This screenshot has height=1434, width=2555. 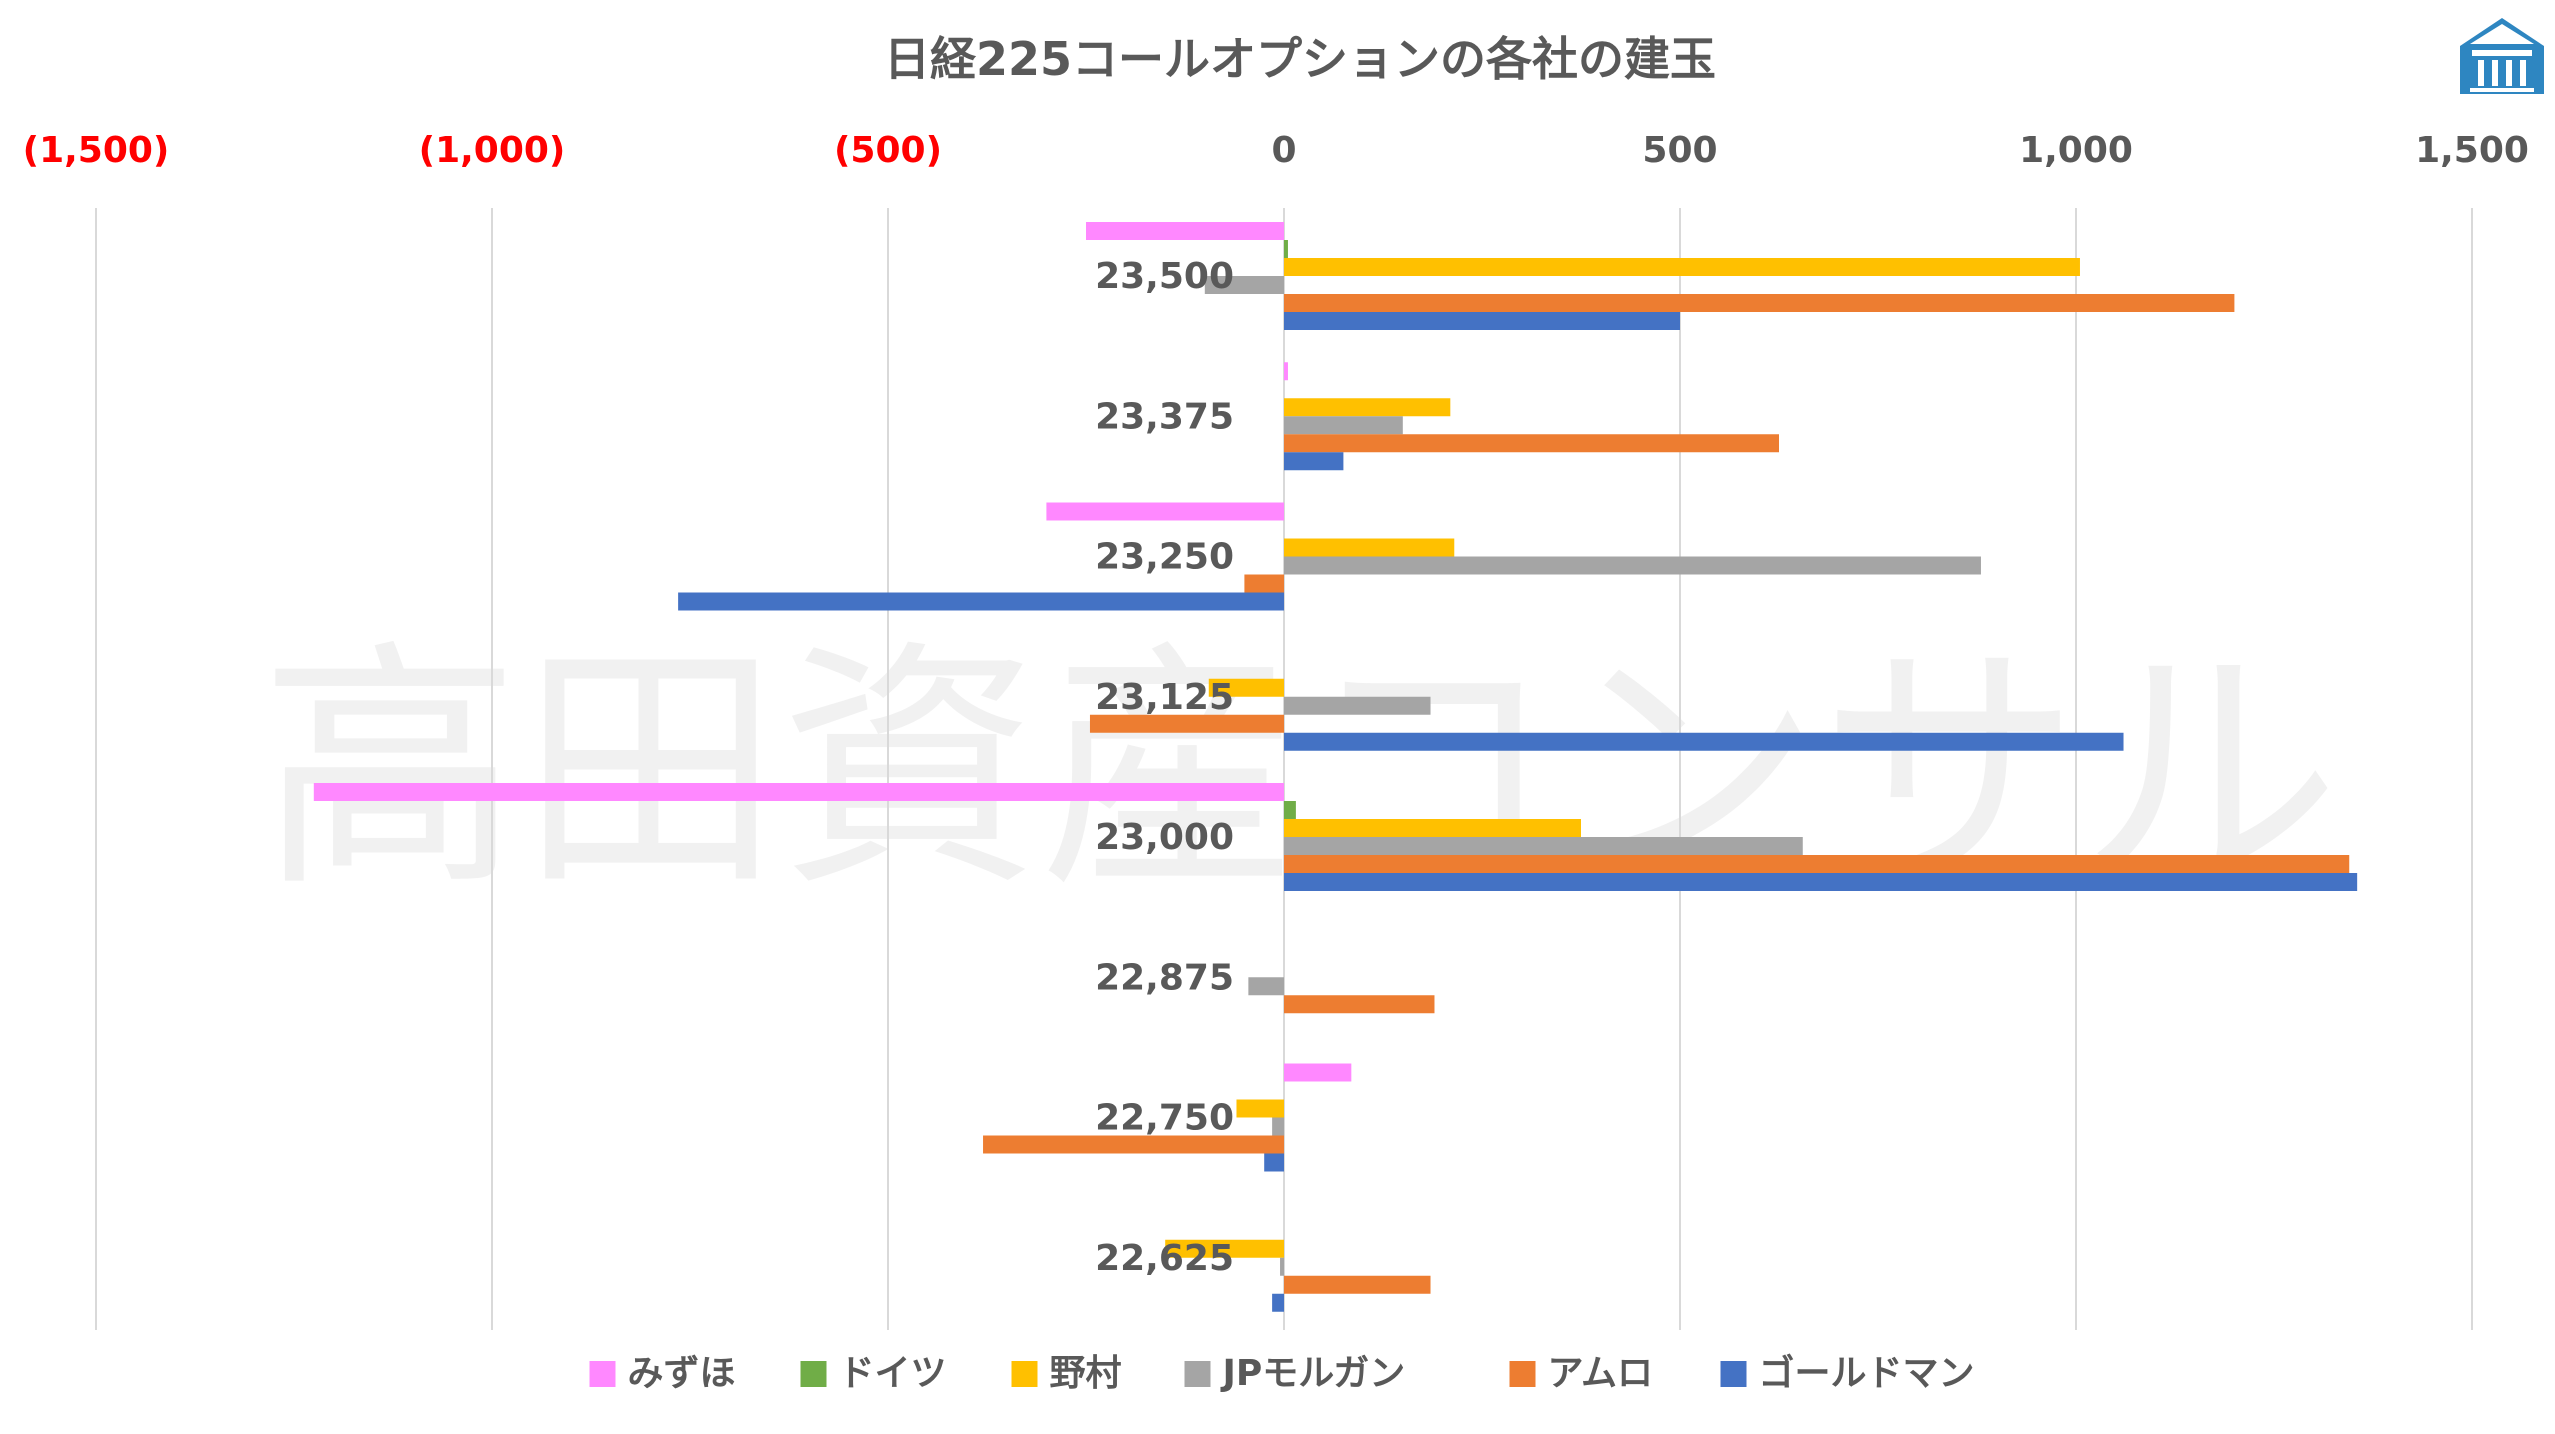 What do you see at coordinates (96, 150) in the screenshot?
I see `x-tick-label: (1,500)` at bounding box center [96, 150].